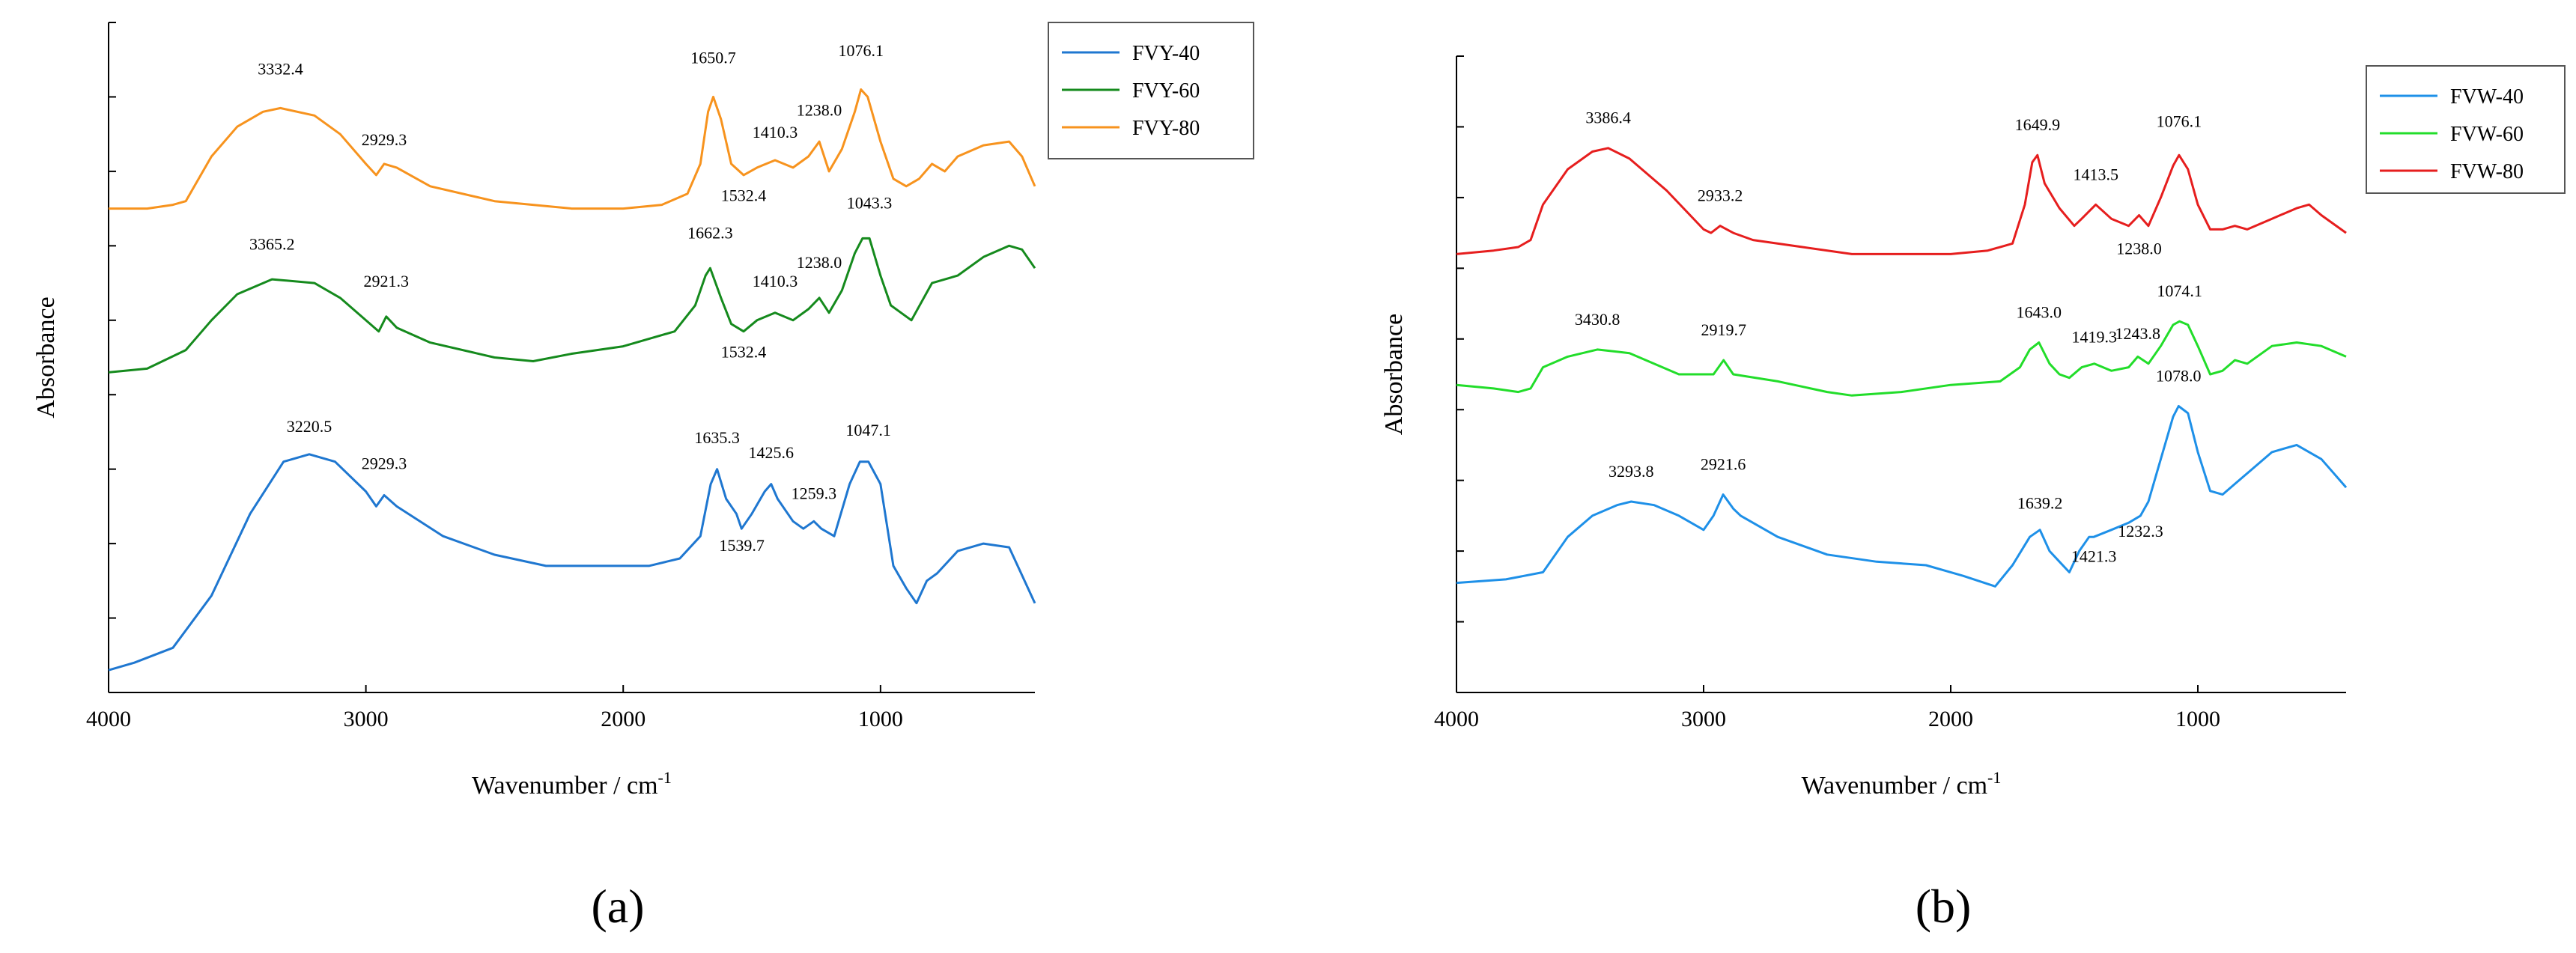 The width and height of the screenshot is (2576, 953). I want to click on peak-label: 3332.4, so click(280, 70).